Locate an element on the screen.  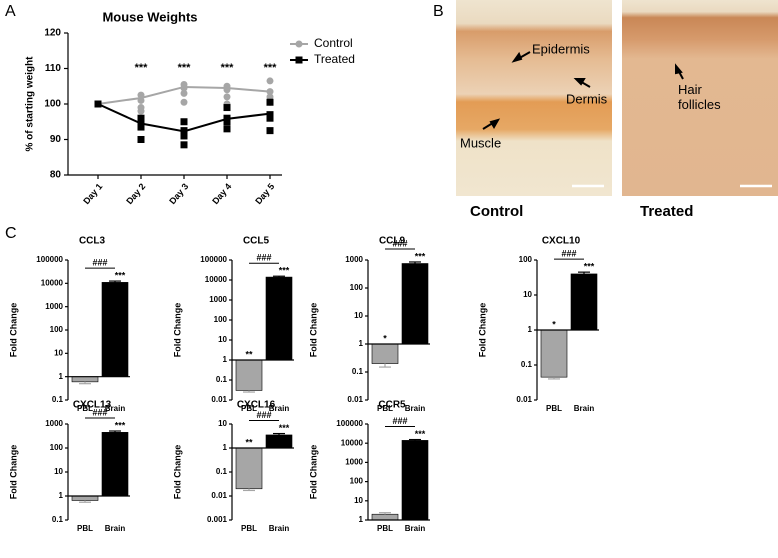
legend-label: Treated is located at coordinates (334, 59).